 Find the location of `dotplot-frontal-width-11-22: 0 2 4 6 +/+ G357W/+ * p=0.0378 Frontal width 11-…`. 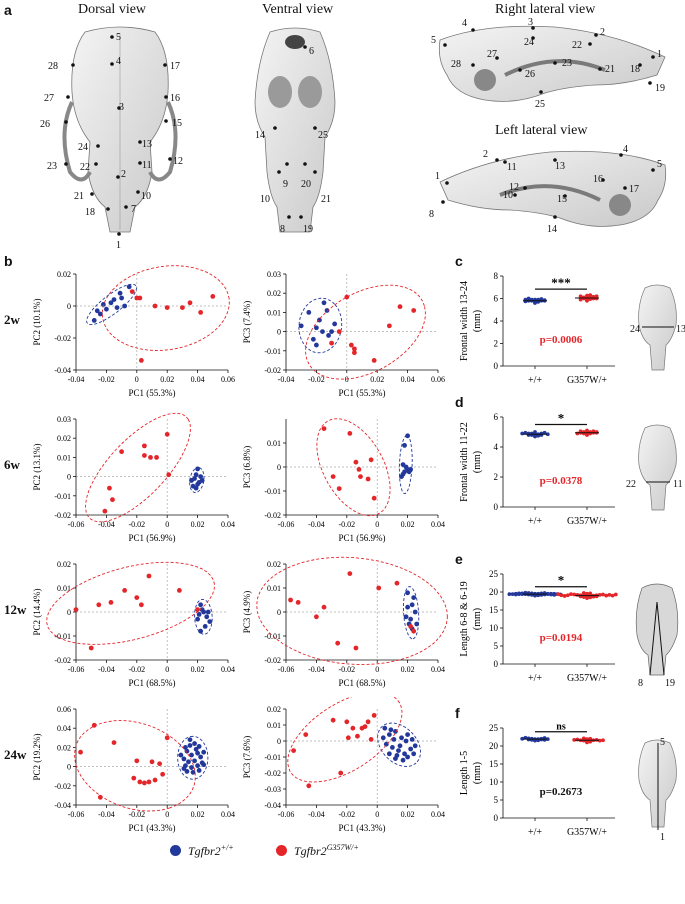

dotplot-frontal-width-11-22: 0 2 4 6 +/+ G357W/+ * p=0.0378 Frontal width 11-… is located at coordinates (537, 469).